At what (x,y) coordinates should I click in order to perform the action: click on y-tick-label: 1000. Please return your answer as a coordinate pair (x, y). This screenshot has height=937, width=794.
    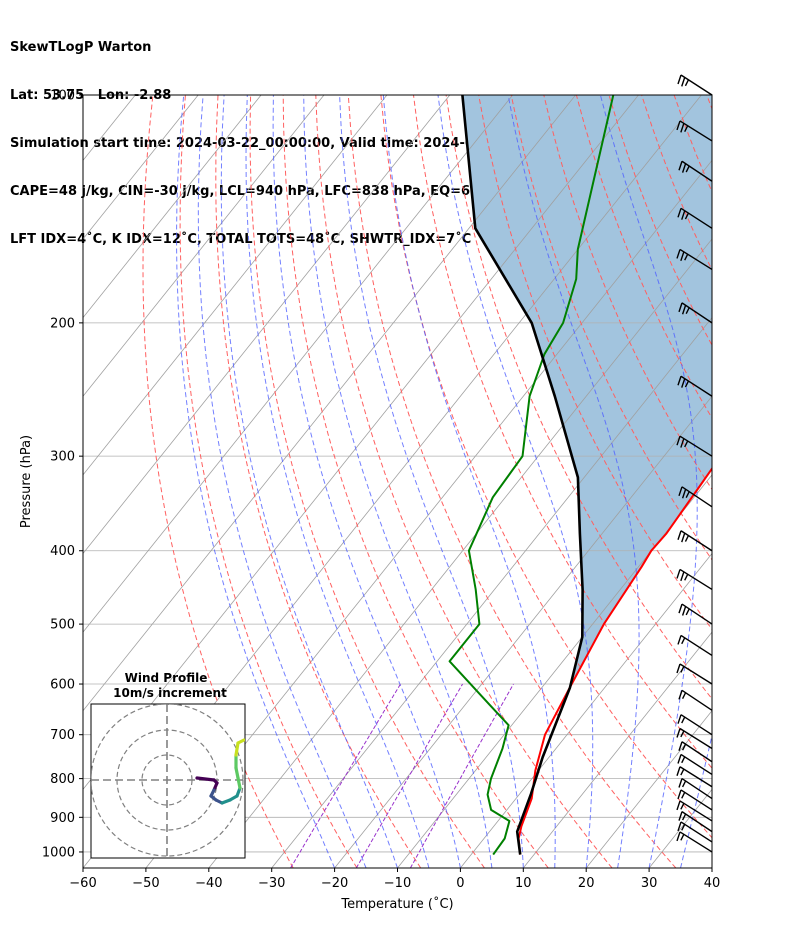
    Looking at the image, I should click on (58, 852).